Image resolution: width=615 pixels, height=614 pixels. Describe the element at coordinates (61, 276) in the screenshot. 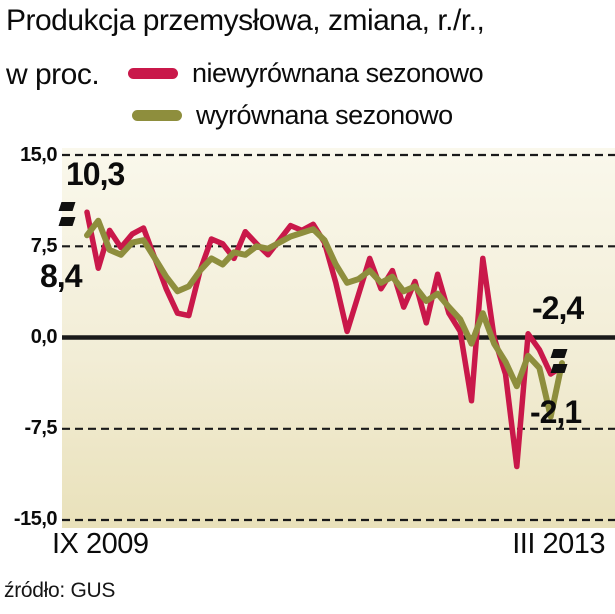

I see `annotation-start-adjusted: 8,4` at that location.